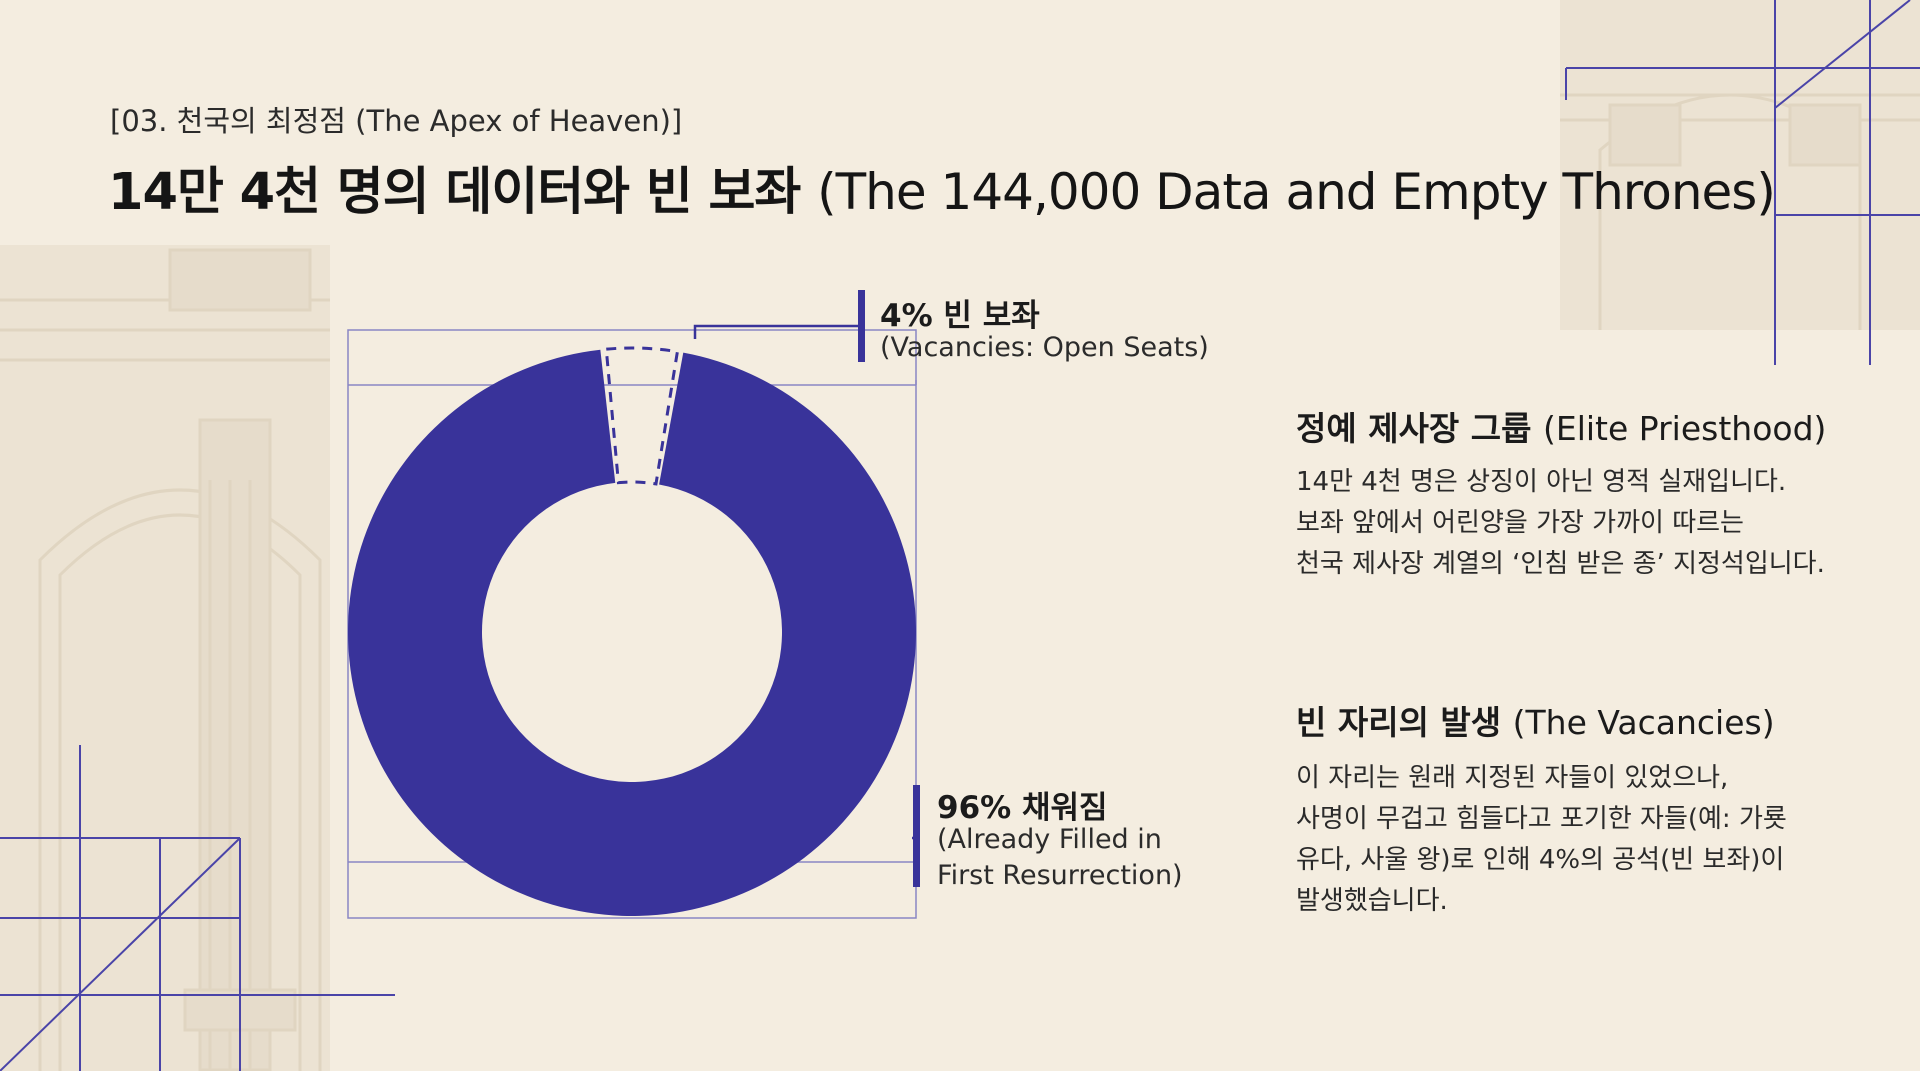  I want to click on vacant-sublabel: (Vacancies: Open Seats), so click(1044, 347).